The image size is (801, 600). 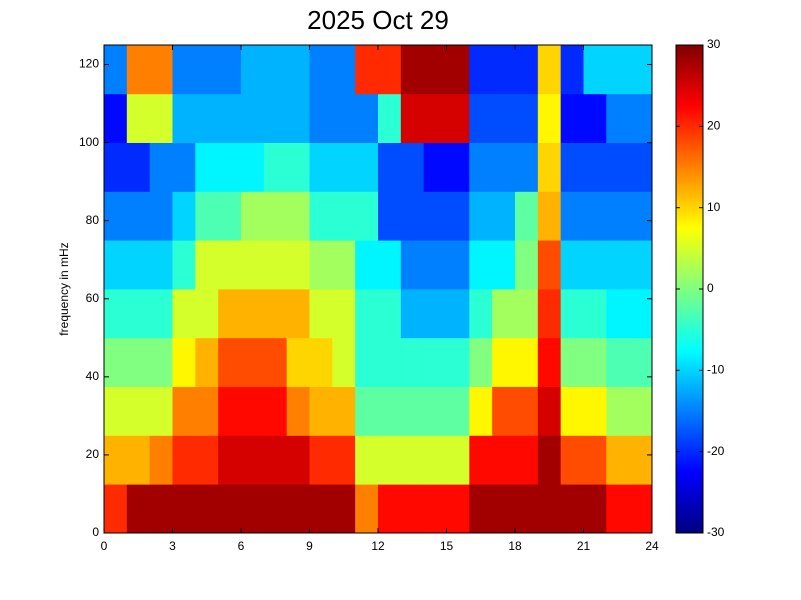 I want to click on x-tick-label: 15, so click(x=447, y=546).